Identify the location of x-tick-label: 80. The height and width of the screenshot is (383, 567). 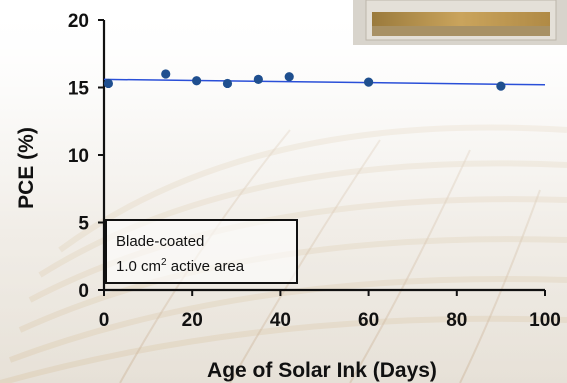
(456, 320).